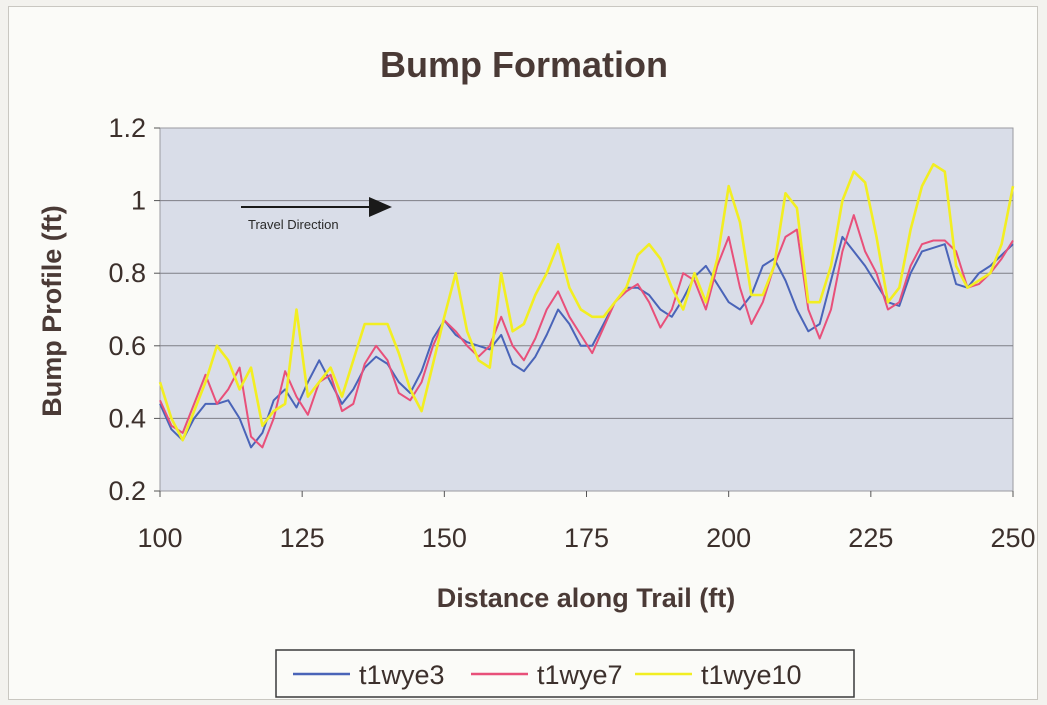 The height and width of the screenshot is (705, 1047). I want to click on x-tick-label: 125, so click(302, 538).